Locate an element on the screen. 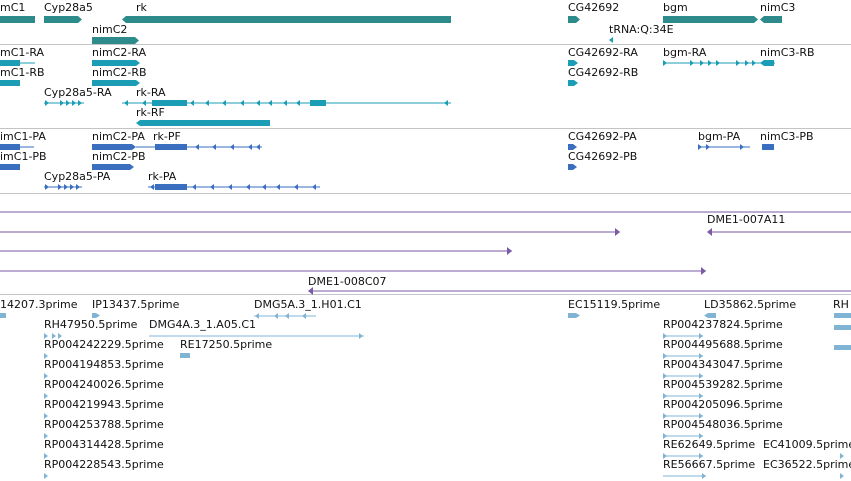  transcript-label-CG42692-RA: CG42692-RA is located at coordinates (603, 52).